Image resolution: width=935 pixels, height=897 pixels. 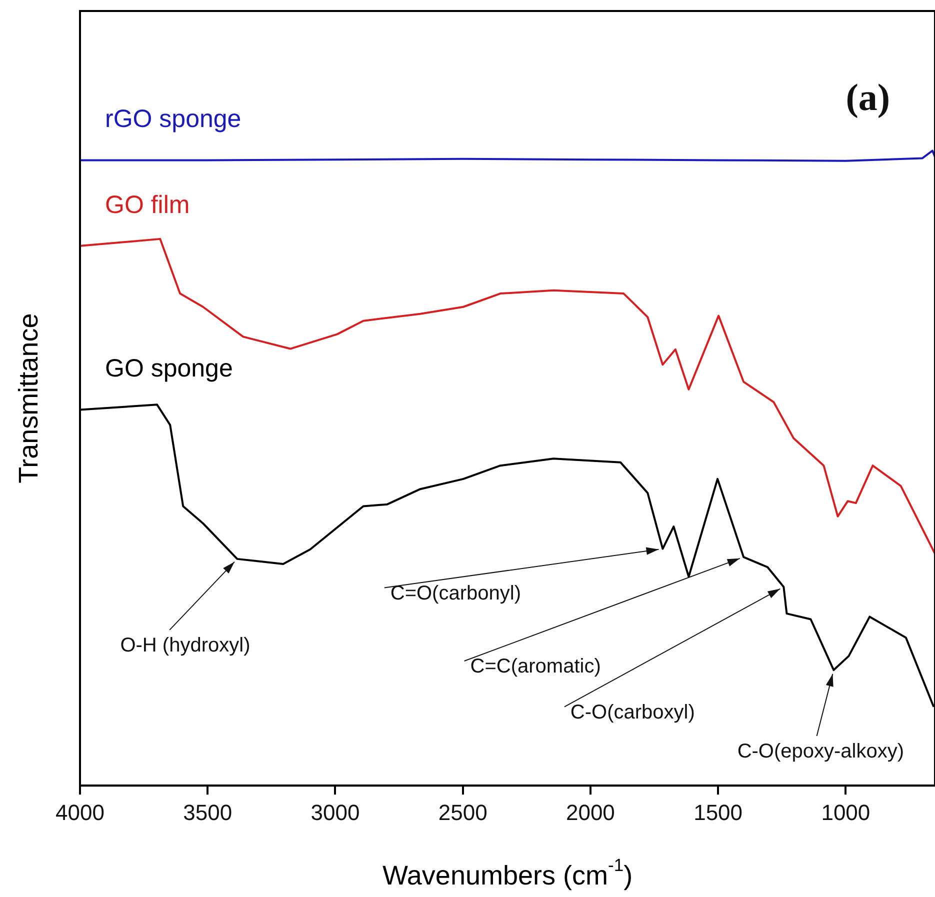 I want to click on x-tick-label: 3500, so click(x=207, y=812).